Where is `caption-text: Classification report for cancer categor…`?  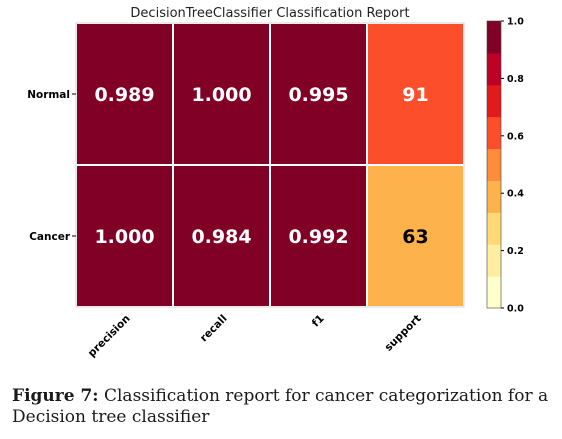 caption-text: Classification report for cancer categor… is located at coordinates (280, 406).